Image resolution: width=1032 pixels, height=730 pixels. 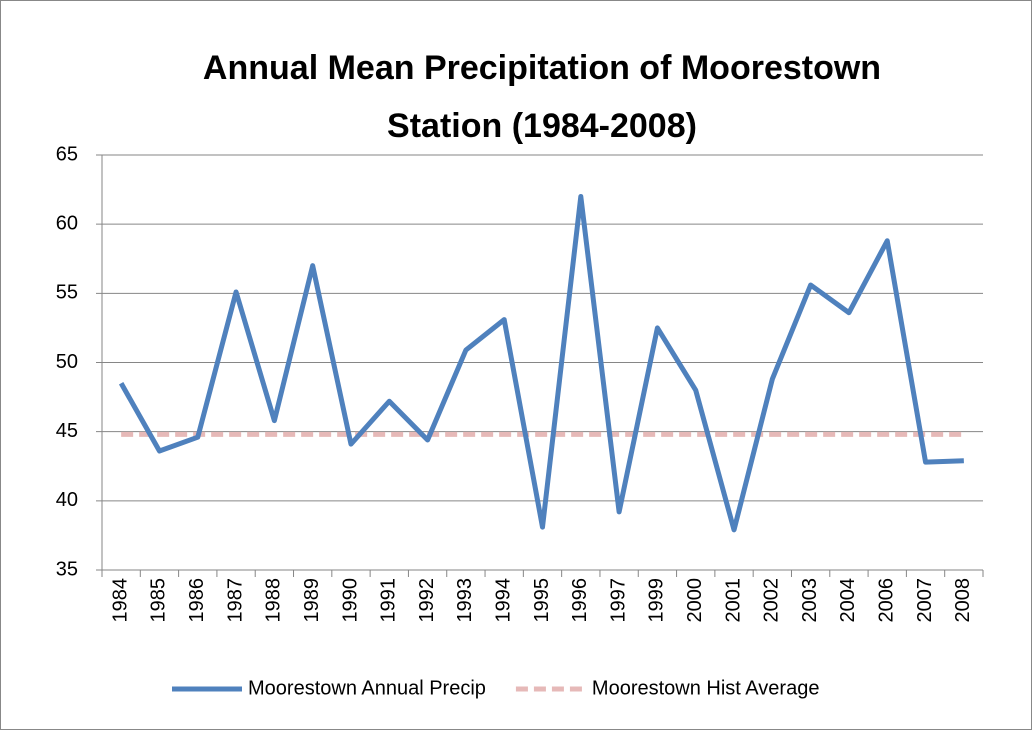 I want to click on x-tick-label: 1996, so click(x=580, y=600).